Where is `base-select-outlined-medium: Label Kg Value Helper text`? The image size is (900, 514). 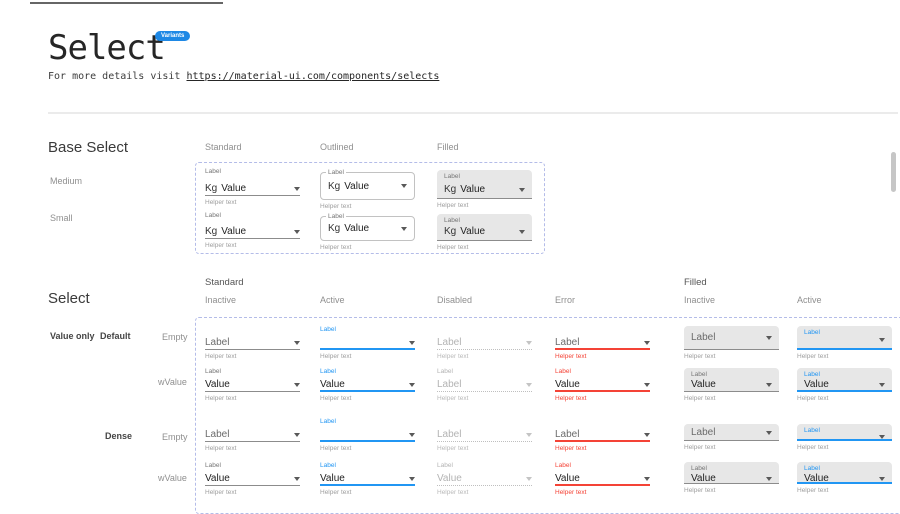 base-select-outlined-medium: Label Kg Value Helper text is located at coordinates (367, 189).